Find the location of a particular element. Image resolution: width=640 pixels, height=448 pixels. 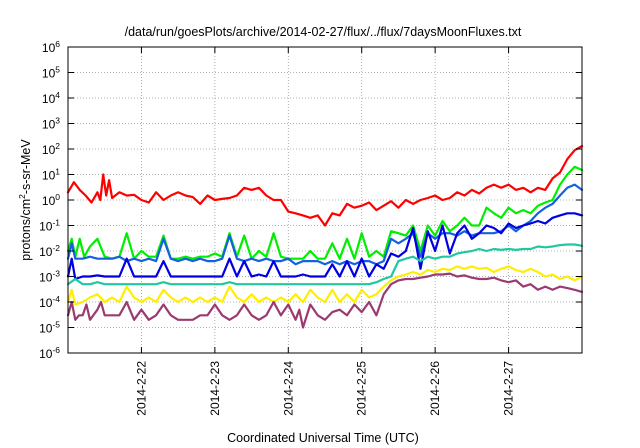

y-tick-label: 10⁻⁵ is located at coordinates (49, 328).